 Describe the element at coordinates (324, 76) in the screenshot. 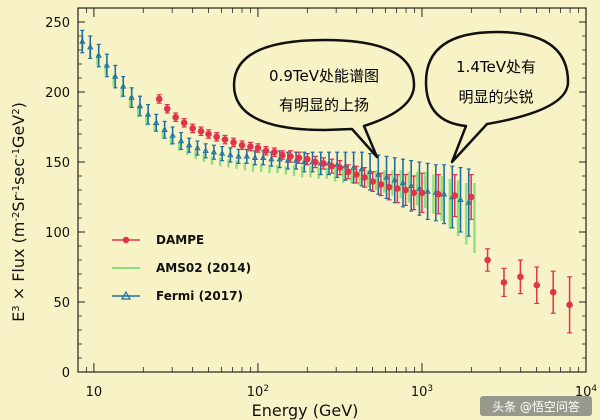

I see `annotation-1-line-1: 0.9TeV处能谱图` at that location.